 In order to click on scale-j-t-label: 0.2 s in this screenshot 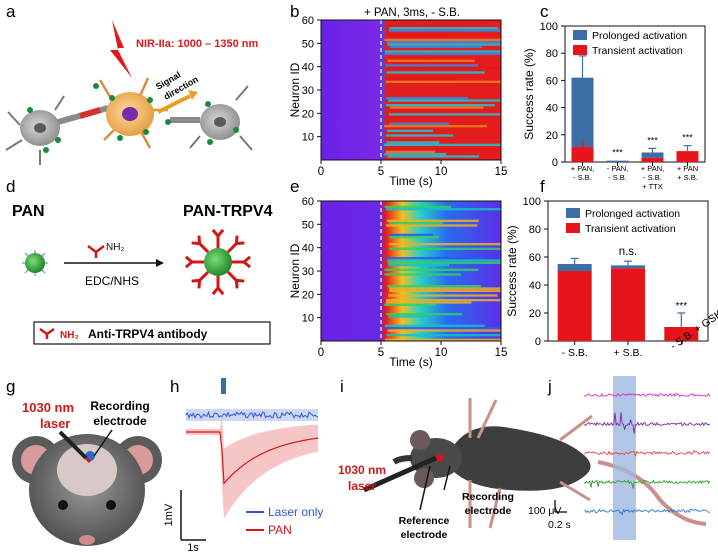, I will do `click(559, 525)`.